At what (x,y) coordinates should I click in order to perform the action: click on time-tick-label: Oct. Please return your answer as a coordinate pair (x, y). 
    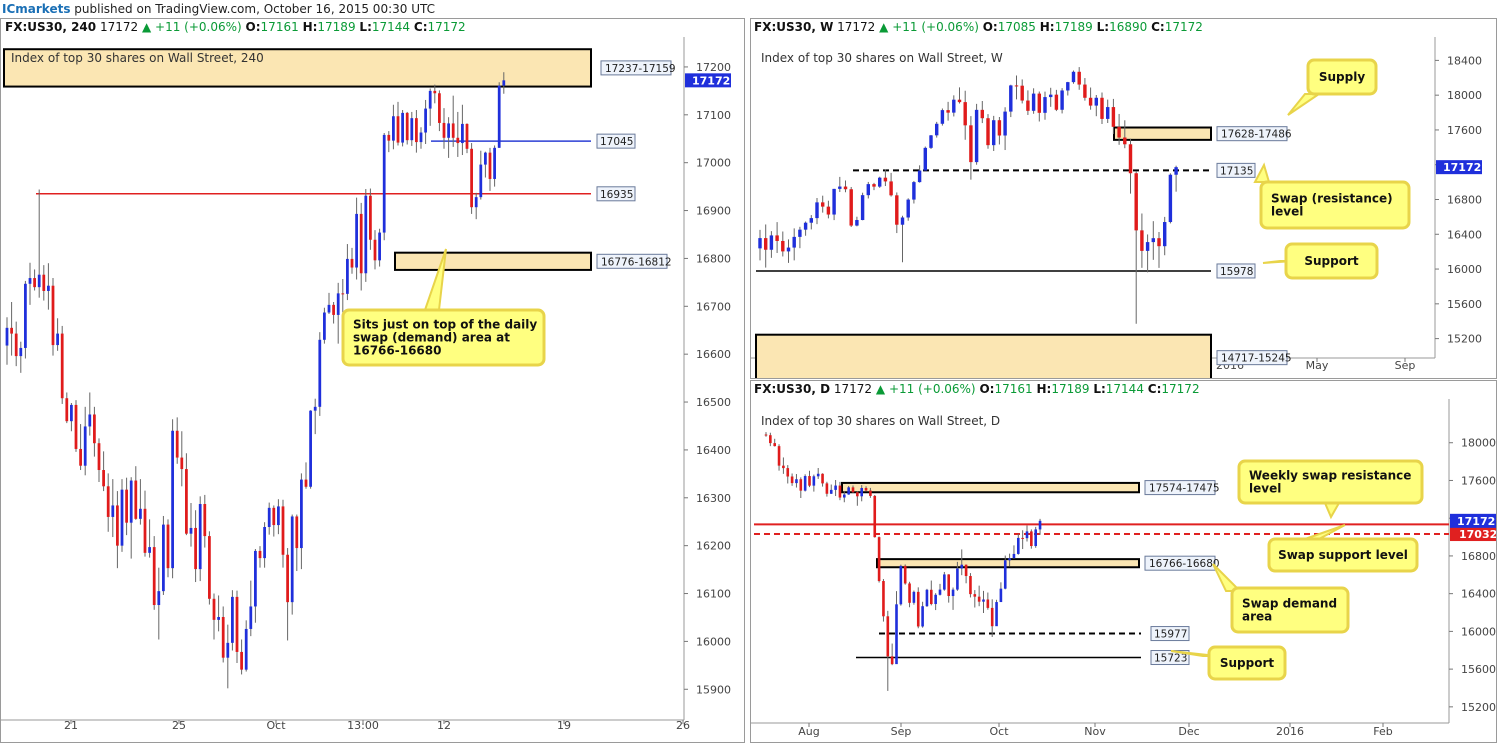
    Looking at the image, I should click on (999, 731).